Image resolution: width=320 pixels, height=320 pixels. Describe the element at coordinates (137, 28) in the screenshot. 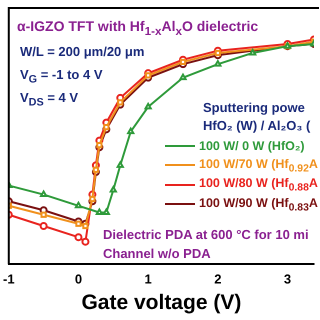

I see `chart-title: α-IGZO TFT with Hf$_{1-x}$Al$_{x}$O dielectric` at that location.